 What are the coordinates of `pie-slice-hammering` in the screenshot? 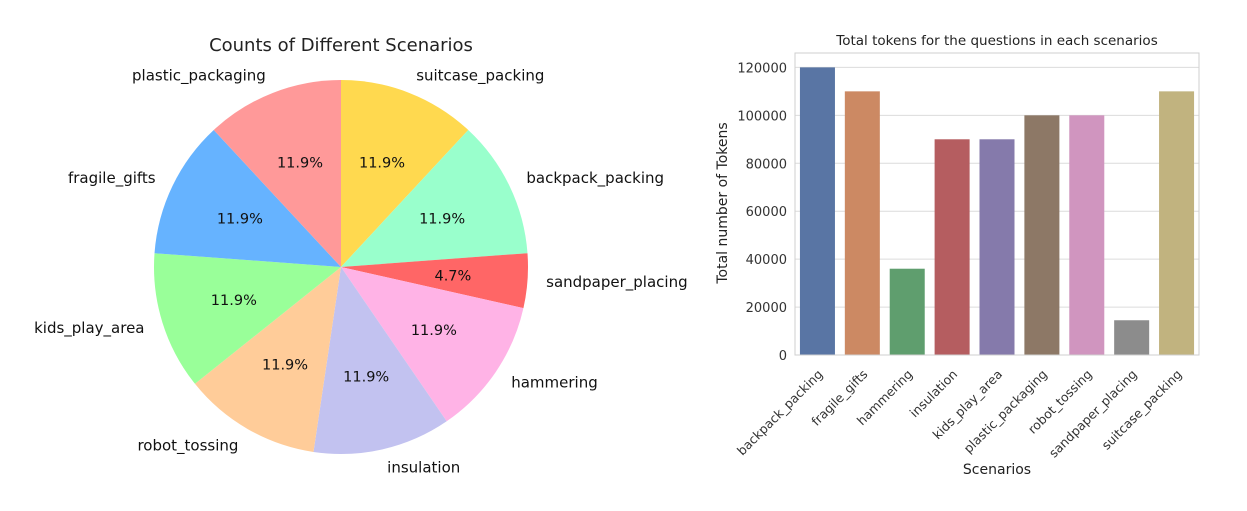 It's located at (432, 344).